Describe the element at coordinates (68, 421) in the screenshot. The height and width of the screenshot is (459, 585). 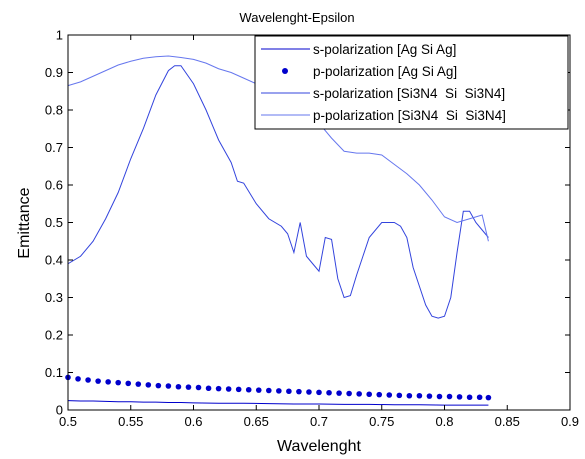
I see `x-tick-label: 0.5` at that location.